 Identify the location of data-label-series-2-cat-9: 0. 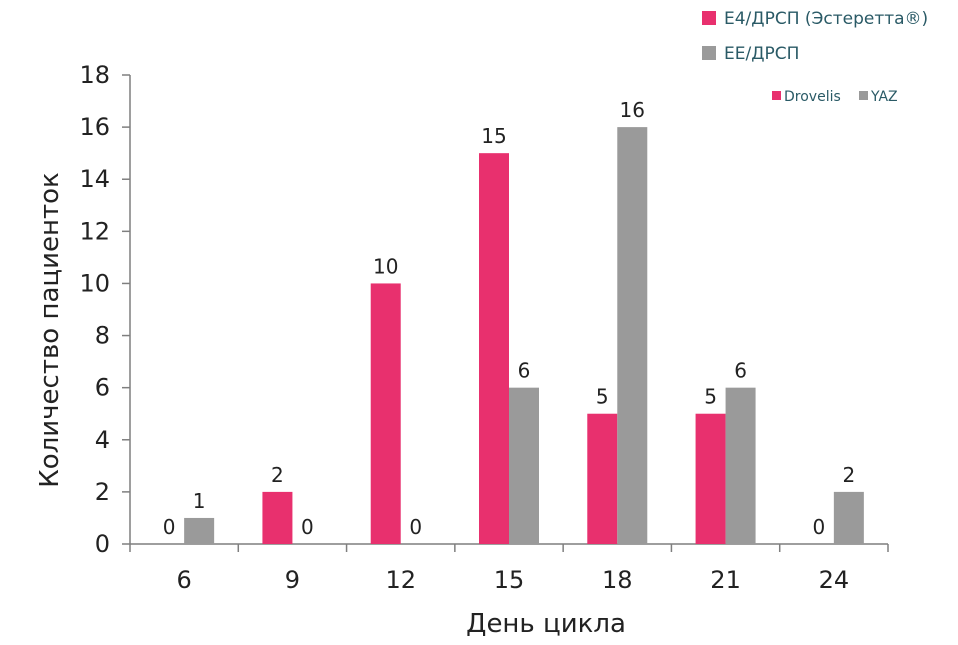
(307, 527).